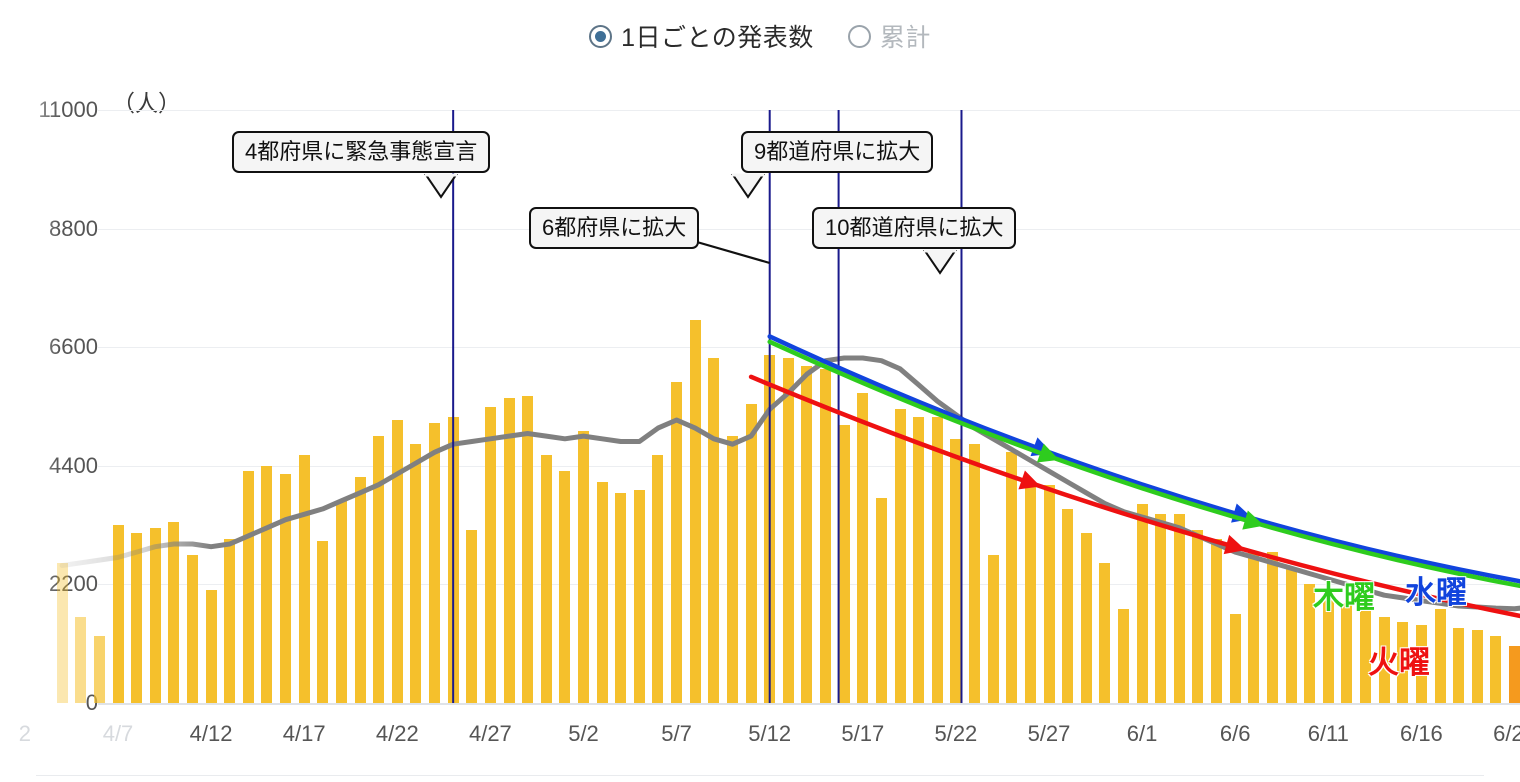 The image size is (1520, 782). I want to click on bottom-divider, so click(760, 775).